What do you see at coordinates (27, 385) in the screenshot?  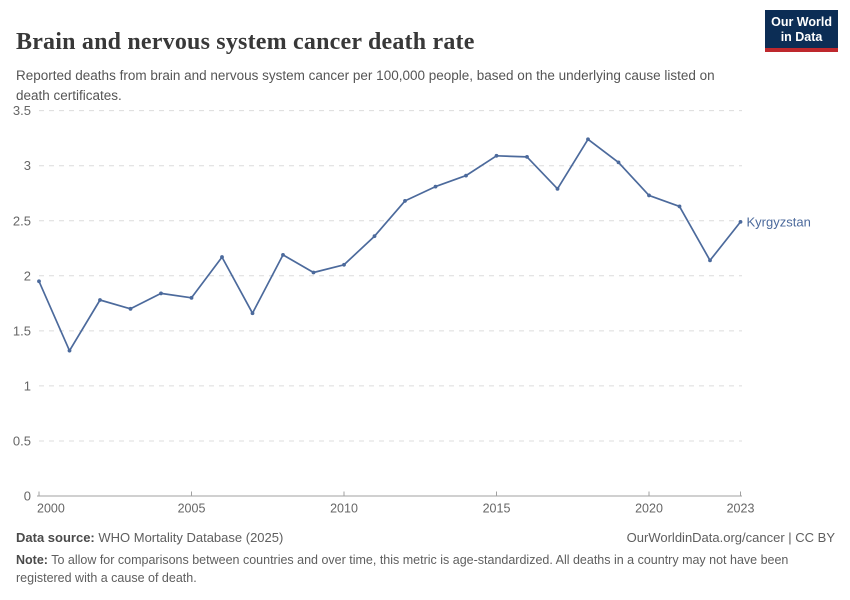 I see `y-tick-label: 1` at bounding box center [27, 385].